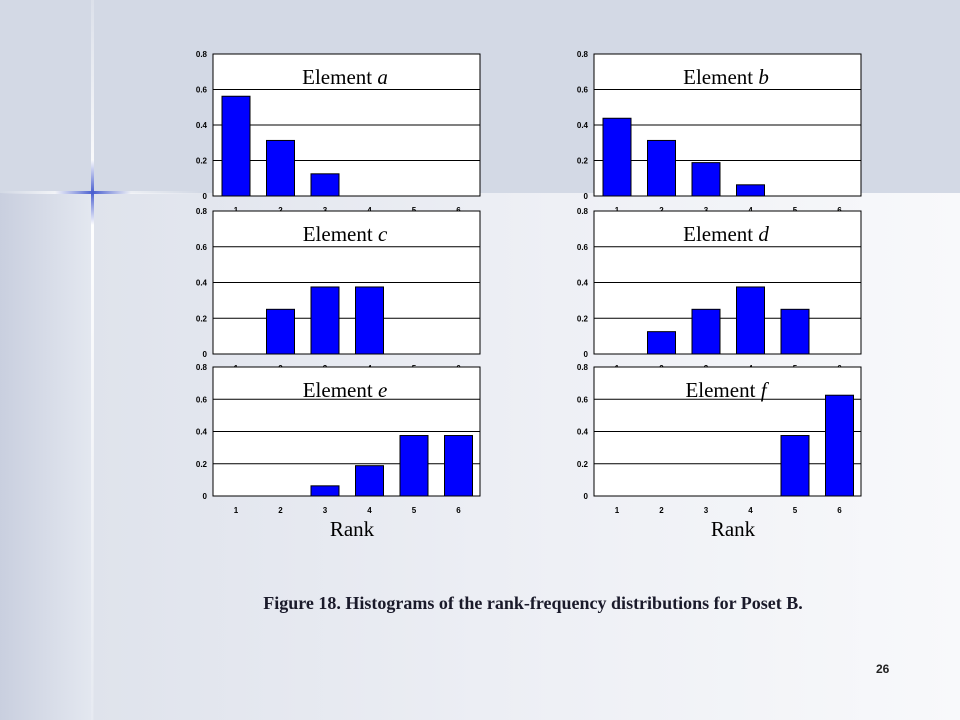  What do you see at coordinates (338, 452) in the screenshot?
I see `histogram-e: 0 0.2 0.4 0.6 0.8 1 2 3 4 5 6 Element e Rank` at bounding box center [338, 452].